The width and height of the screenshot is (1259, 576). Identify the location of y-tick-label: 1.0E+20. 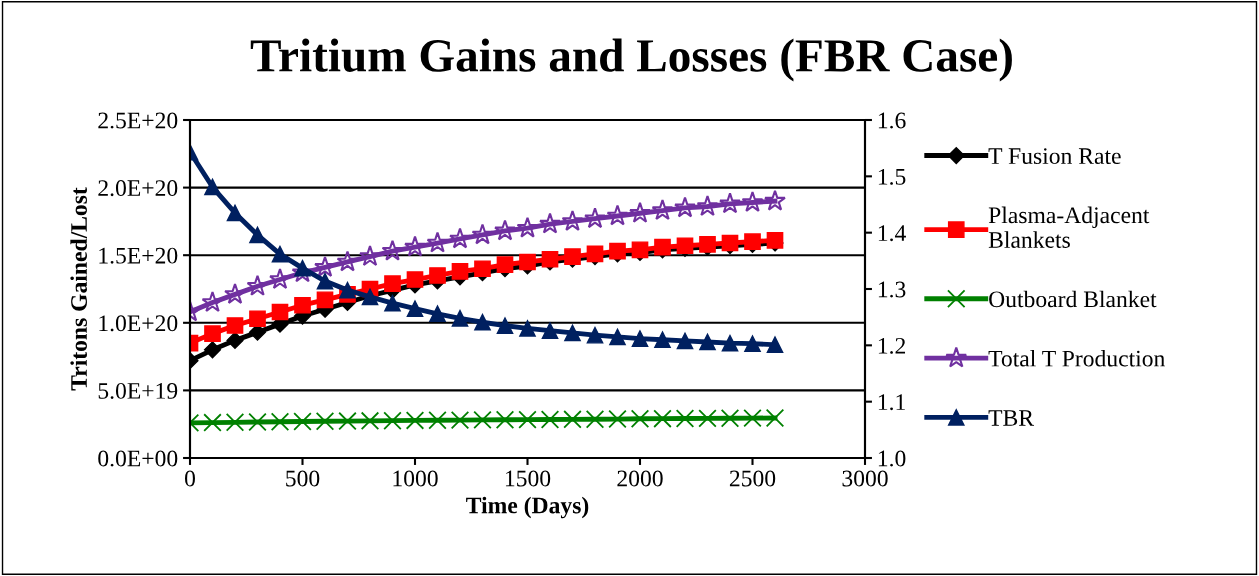
(138, 323).